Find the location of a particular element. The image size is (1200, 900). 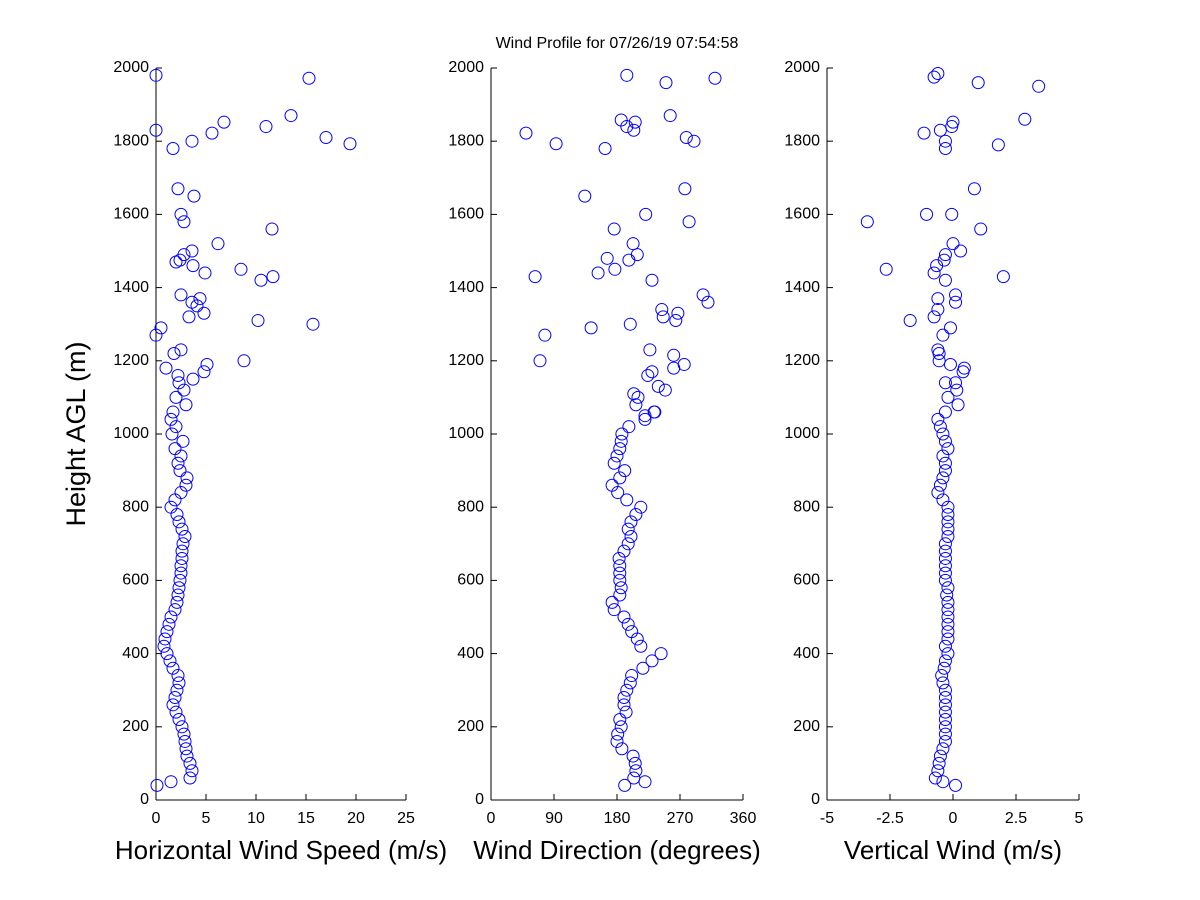

y-tick-label: 1000 is located at coordinates (802, 433).